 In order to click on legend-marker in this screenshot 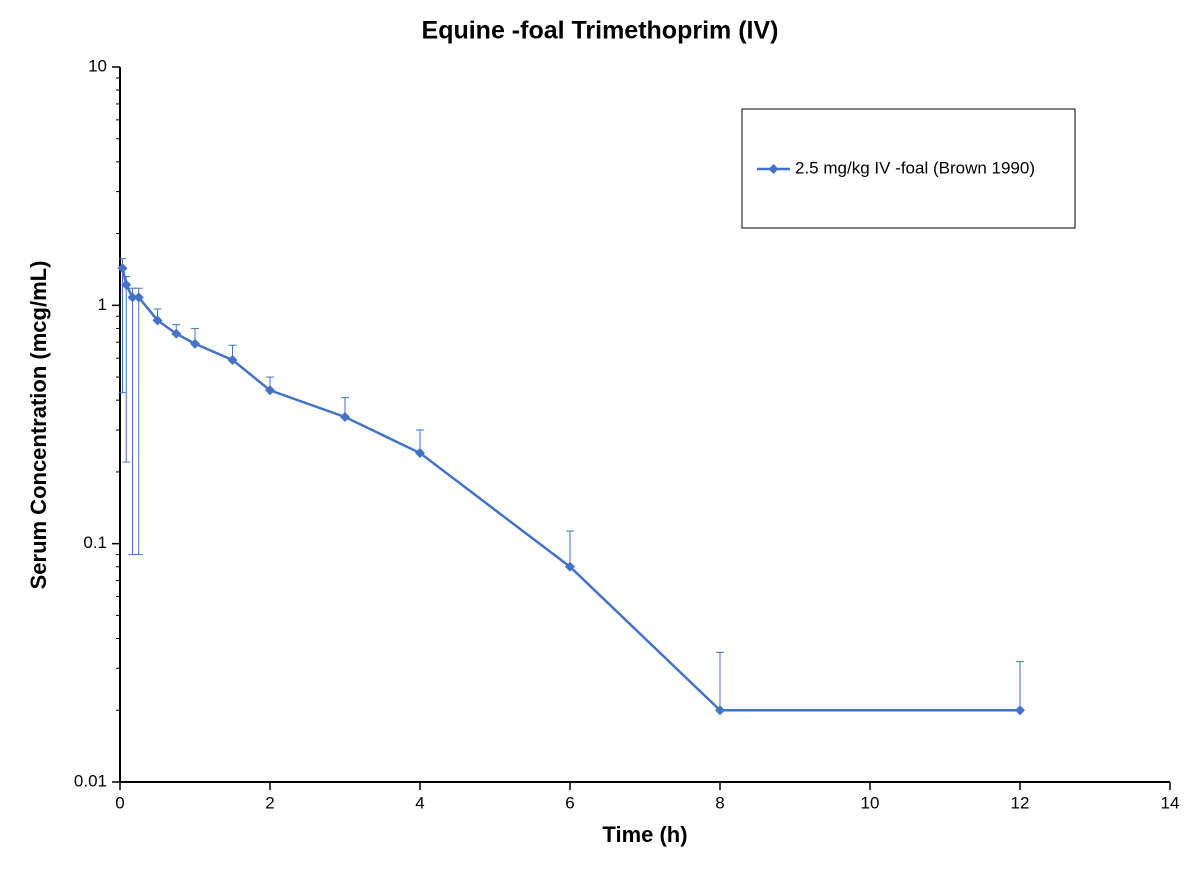, I will do `click(773, 169)`.